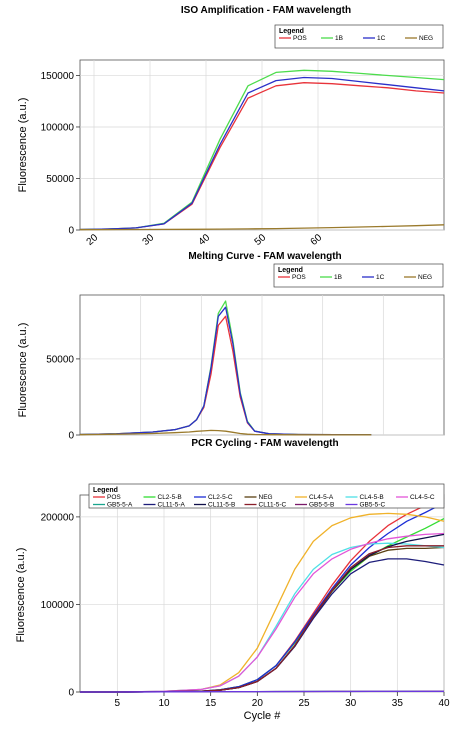 The image size is (452, 731). I want to click on x-tick-label: 15, so click(211, 703).